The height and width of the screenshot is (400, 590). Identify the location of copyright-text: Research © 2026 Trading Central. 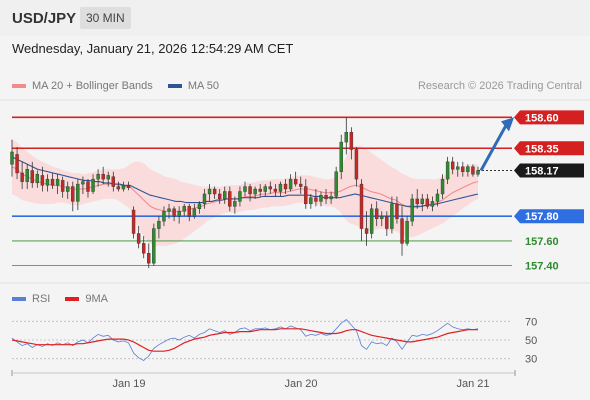
(499, 86).